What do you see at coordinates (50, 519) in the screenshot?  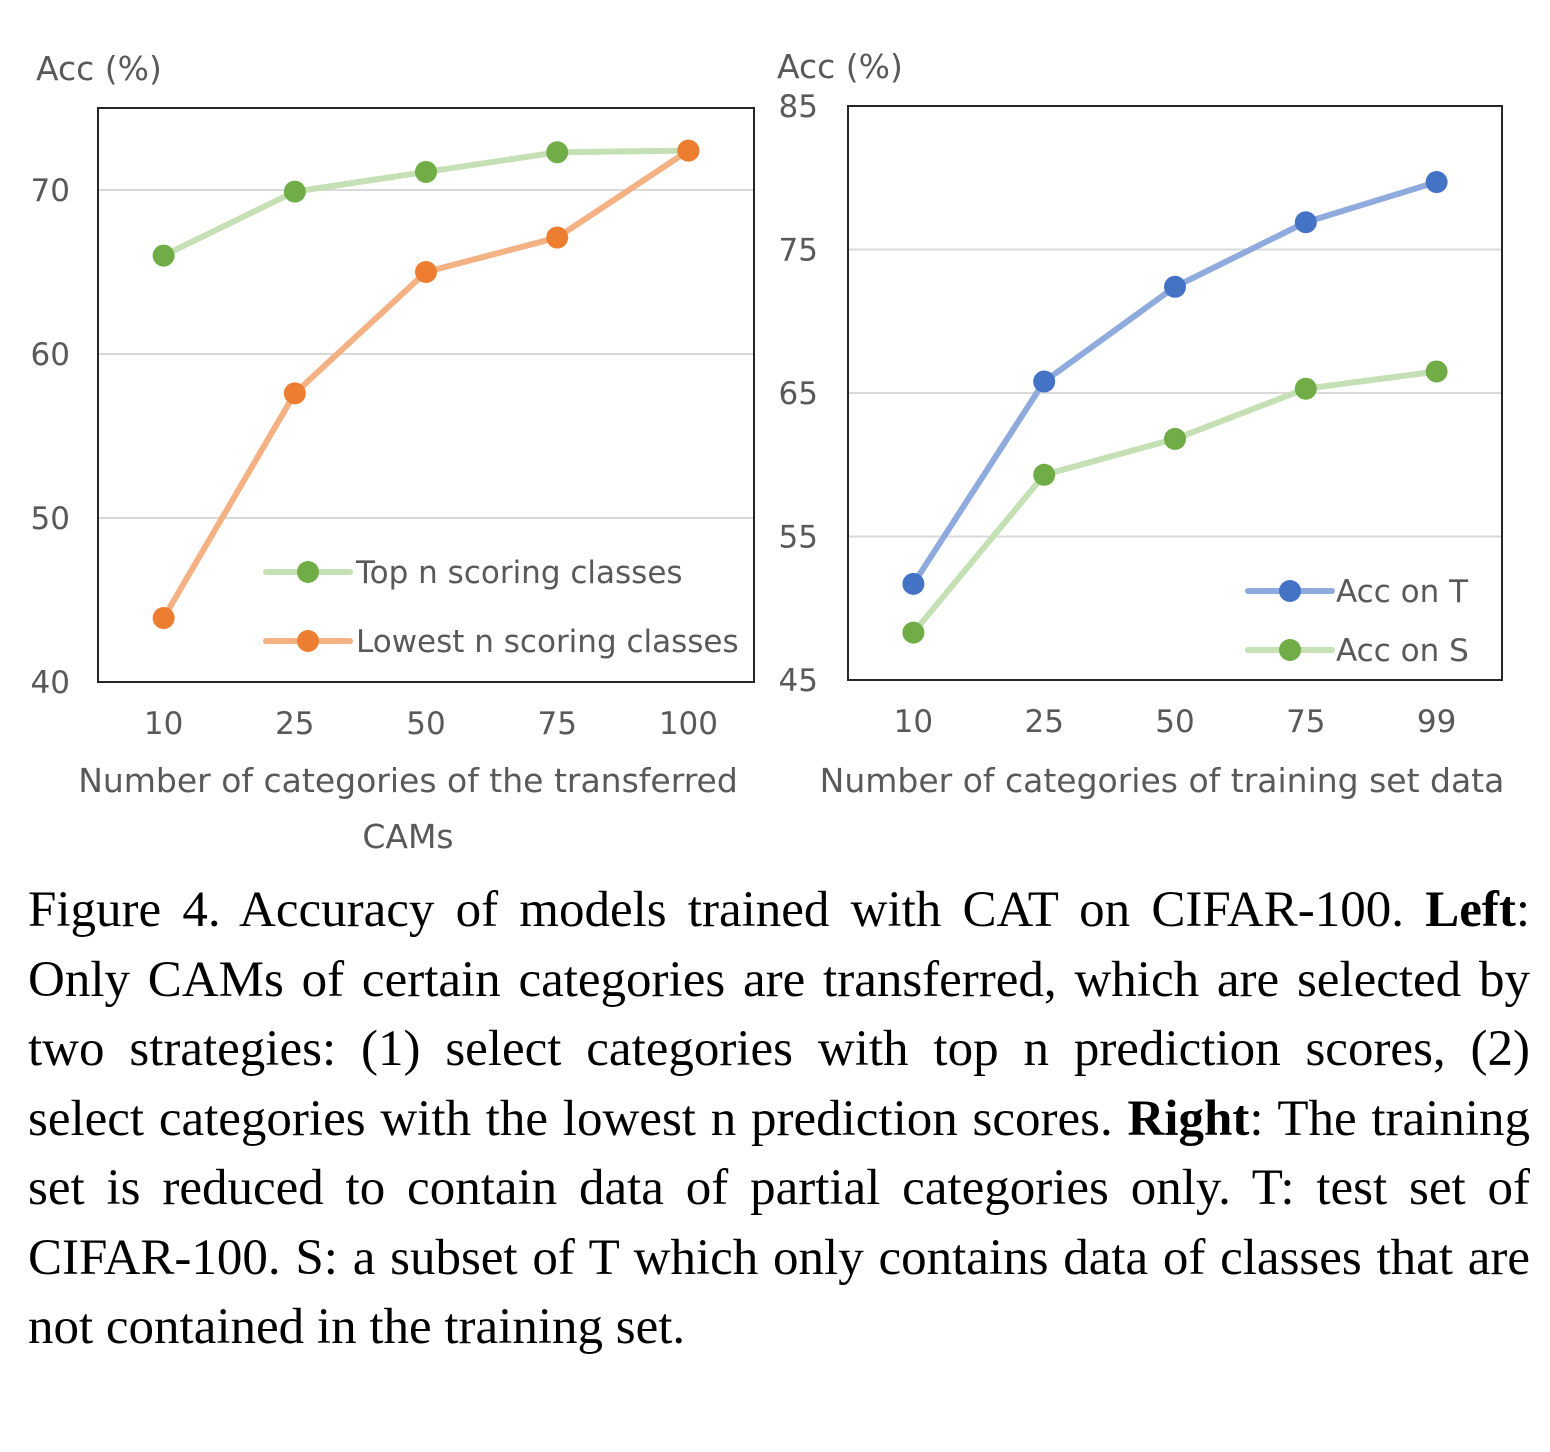 I see `y-tick-label: 50` at bounding box center [50, 519].